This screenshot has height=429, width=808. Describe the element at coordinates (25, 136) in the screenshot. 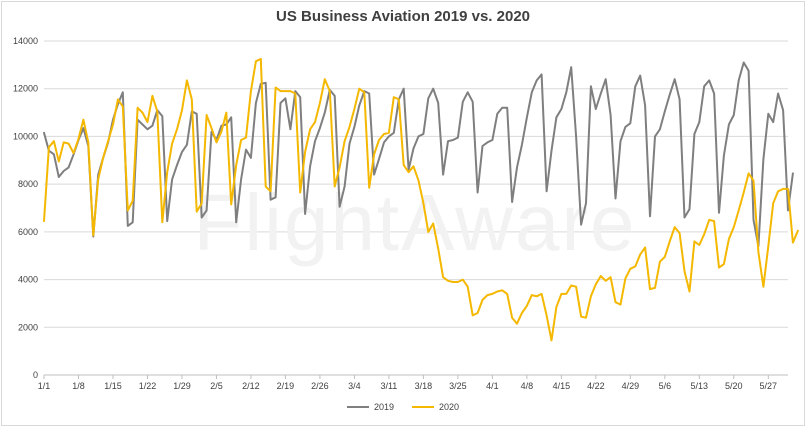

I see `y-tick-label: 10000` at that location.